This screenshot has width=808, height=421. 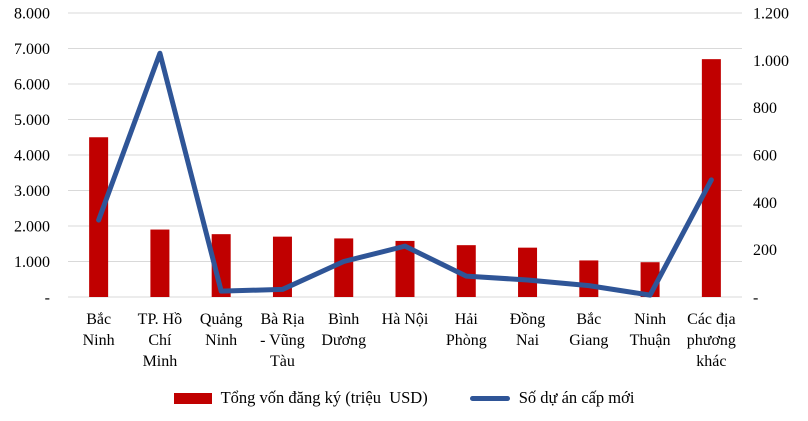 I want to click on svg-text: 400, so click(x=765, y=203).